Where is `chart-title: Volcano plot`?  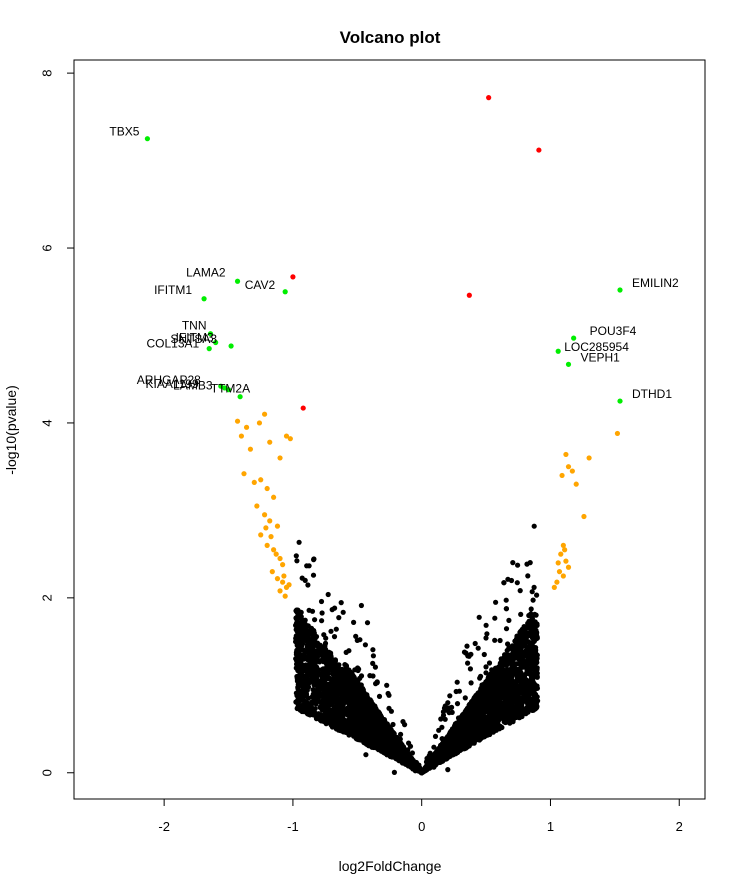 chart-title: Volcano plot is located at coordinates (390, 37).